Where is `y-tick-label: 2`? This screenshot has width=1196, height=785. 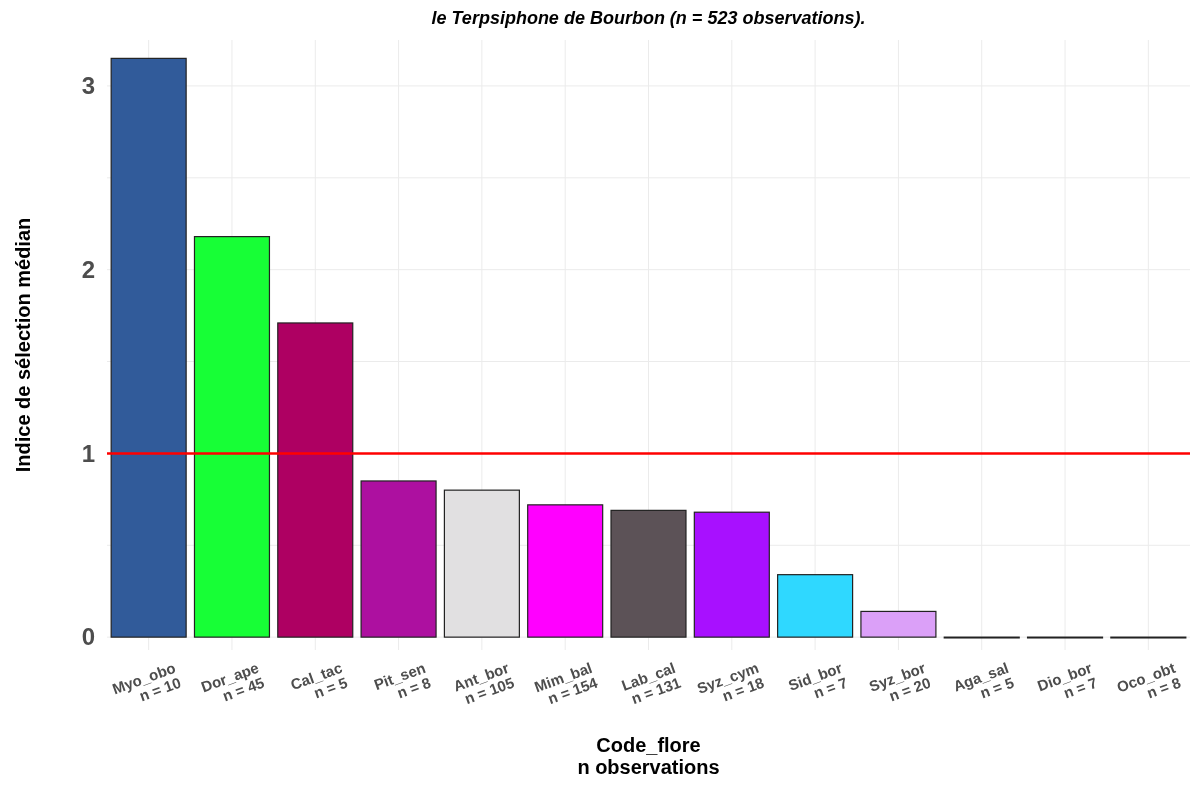
y-tick-label: 2 is located at coordinates (88, 269).